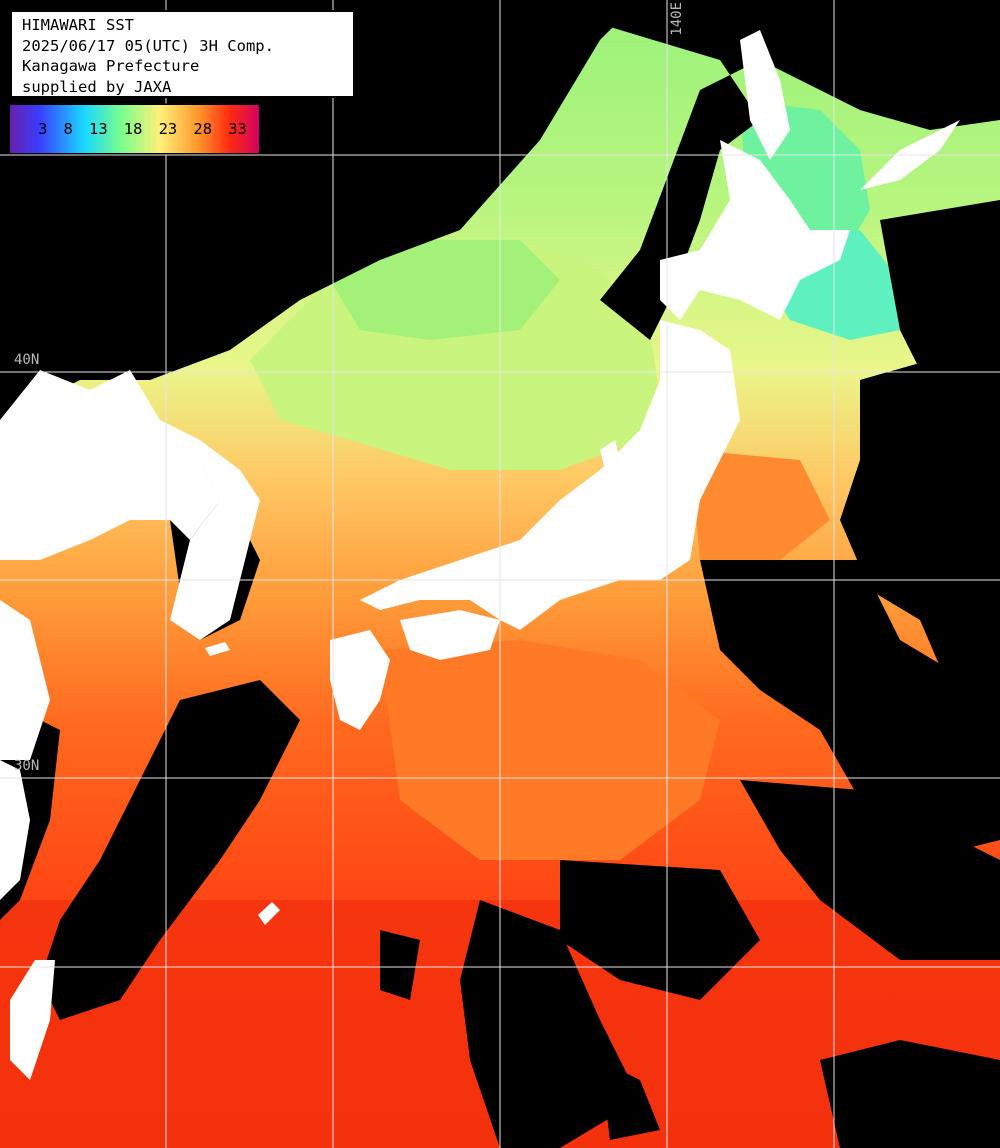 The width and height of the screenshot is (1000, 1148). I want to click on lon-label-140e: 140E, so click(677, 19).